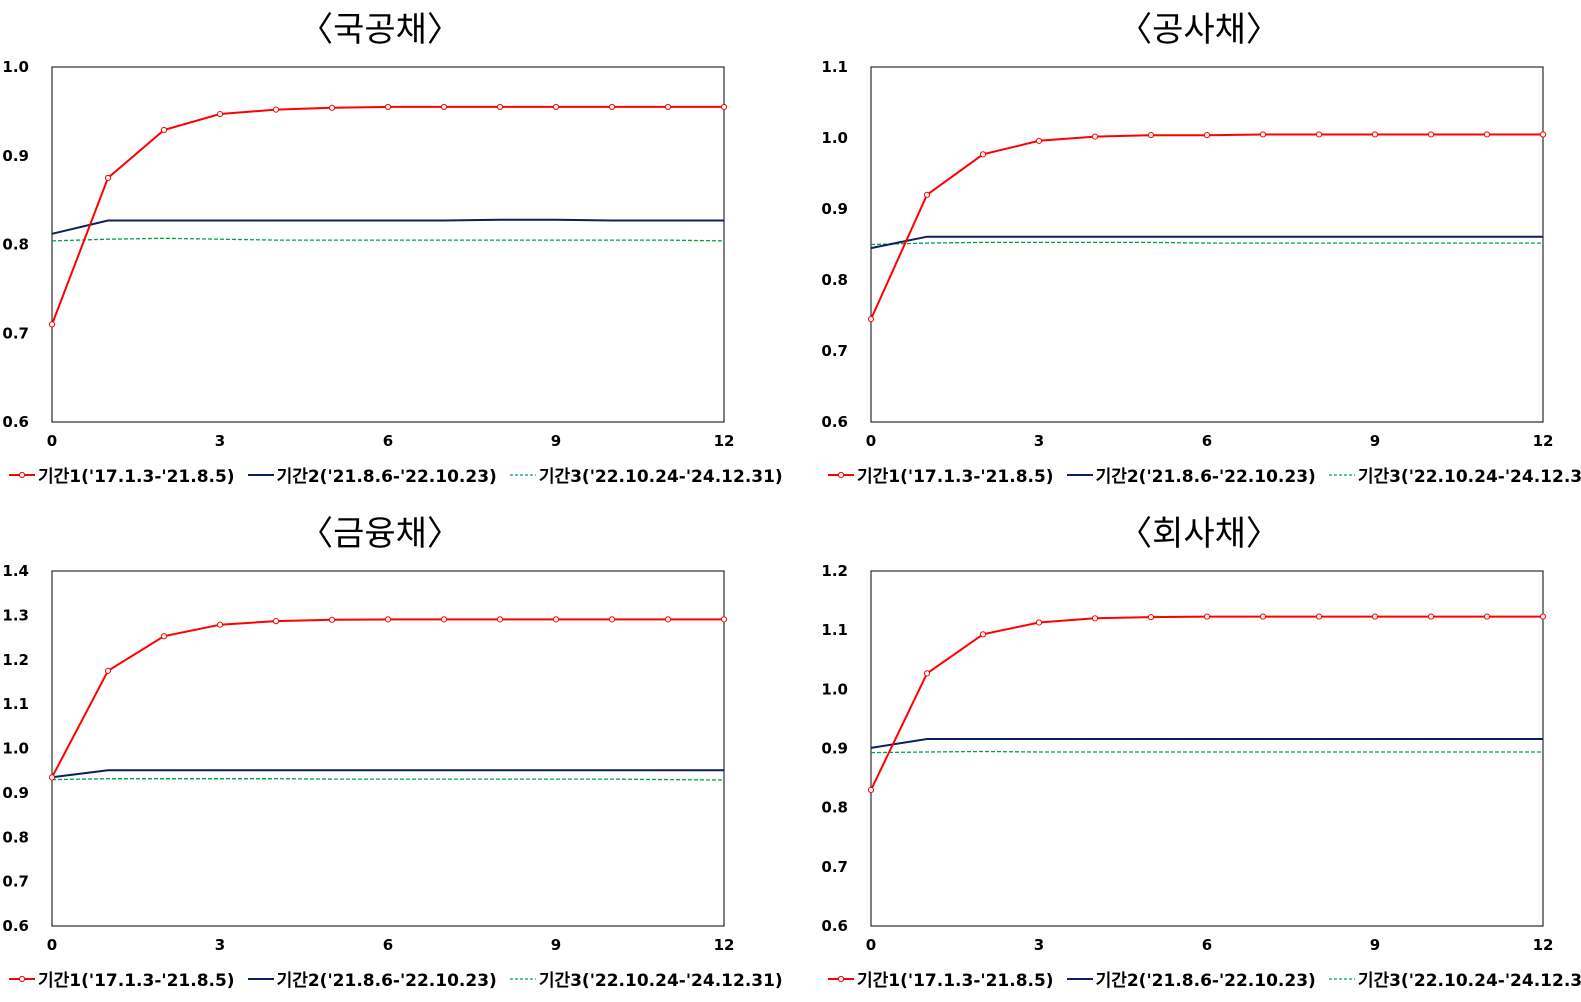  Describe the element at coordinates (15, 571) in the screenshot. I see `y-tick-label: 1.4` at that location.